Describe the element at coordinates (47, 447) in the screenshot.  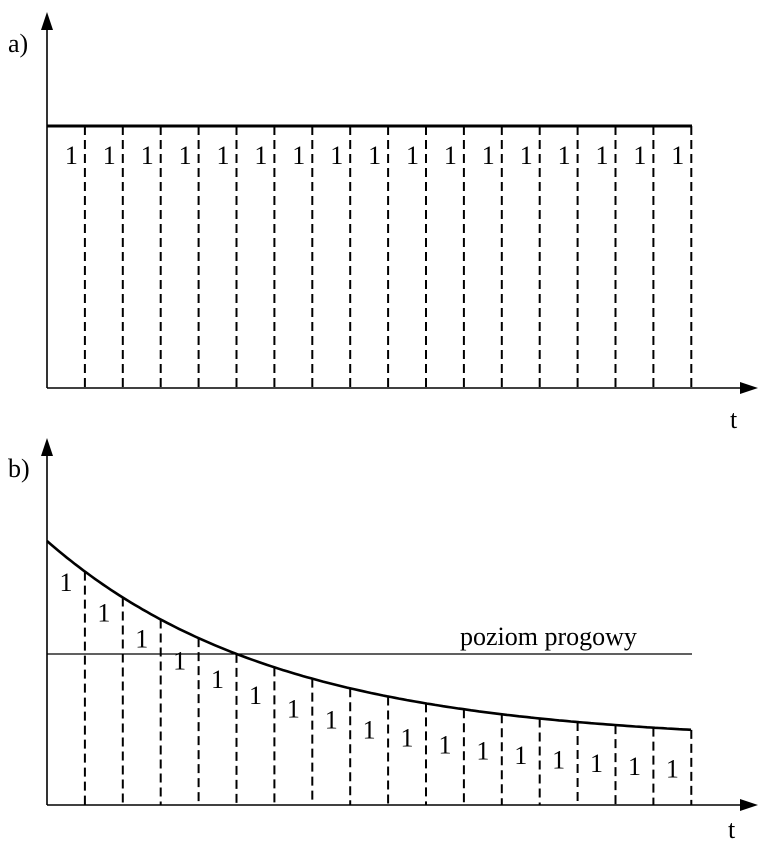
I see `panel-b-y-arrow-icon` at that location.